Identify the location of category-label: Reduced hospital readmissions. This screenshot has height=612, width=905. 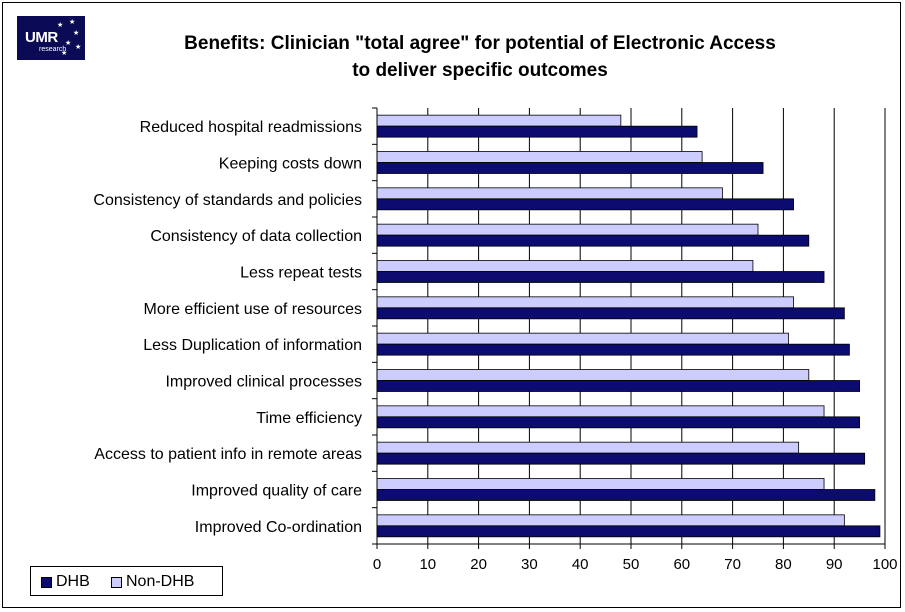
(251, 127).